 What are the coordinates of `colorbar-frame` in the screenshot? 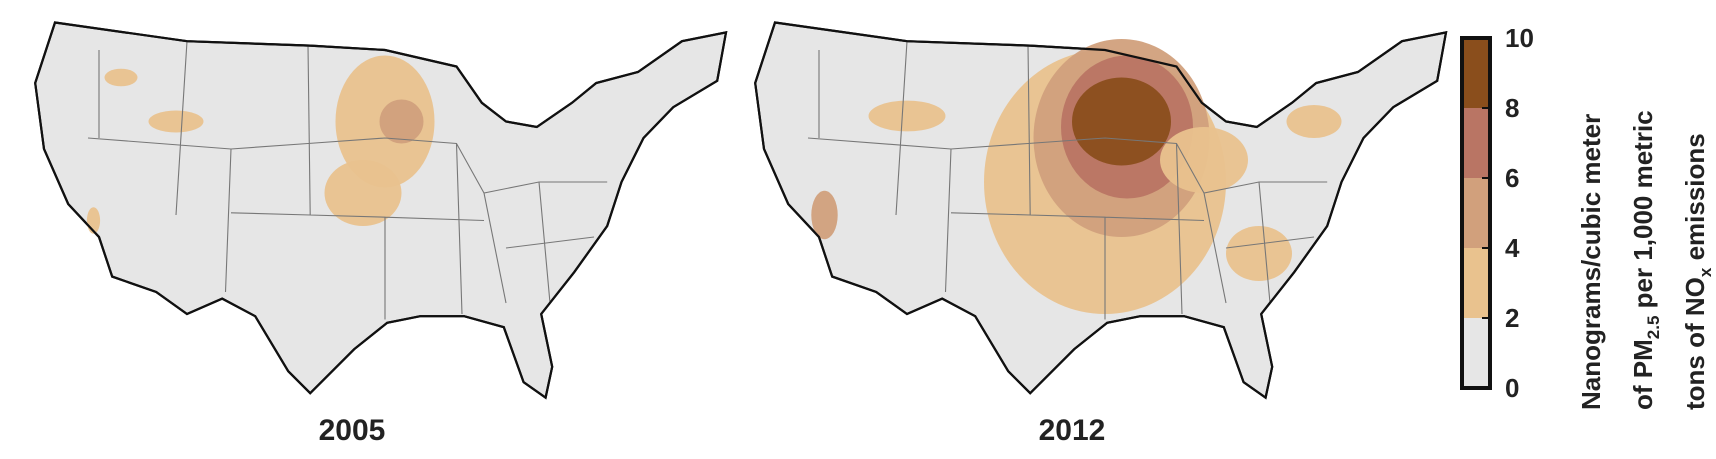 It's located at (1476, 213).